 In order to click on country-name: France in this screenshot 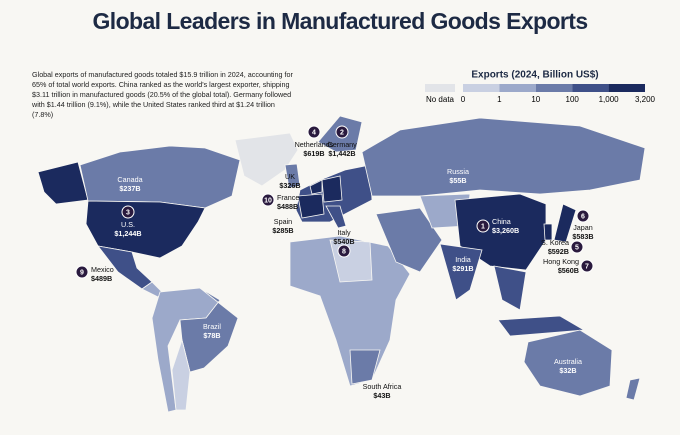, I will do `click(288, 197)`.